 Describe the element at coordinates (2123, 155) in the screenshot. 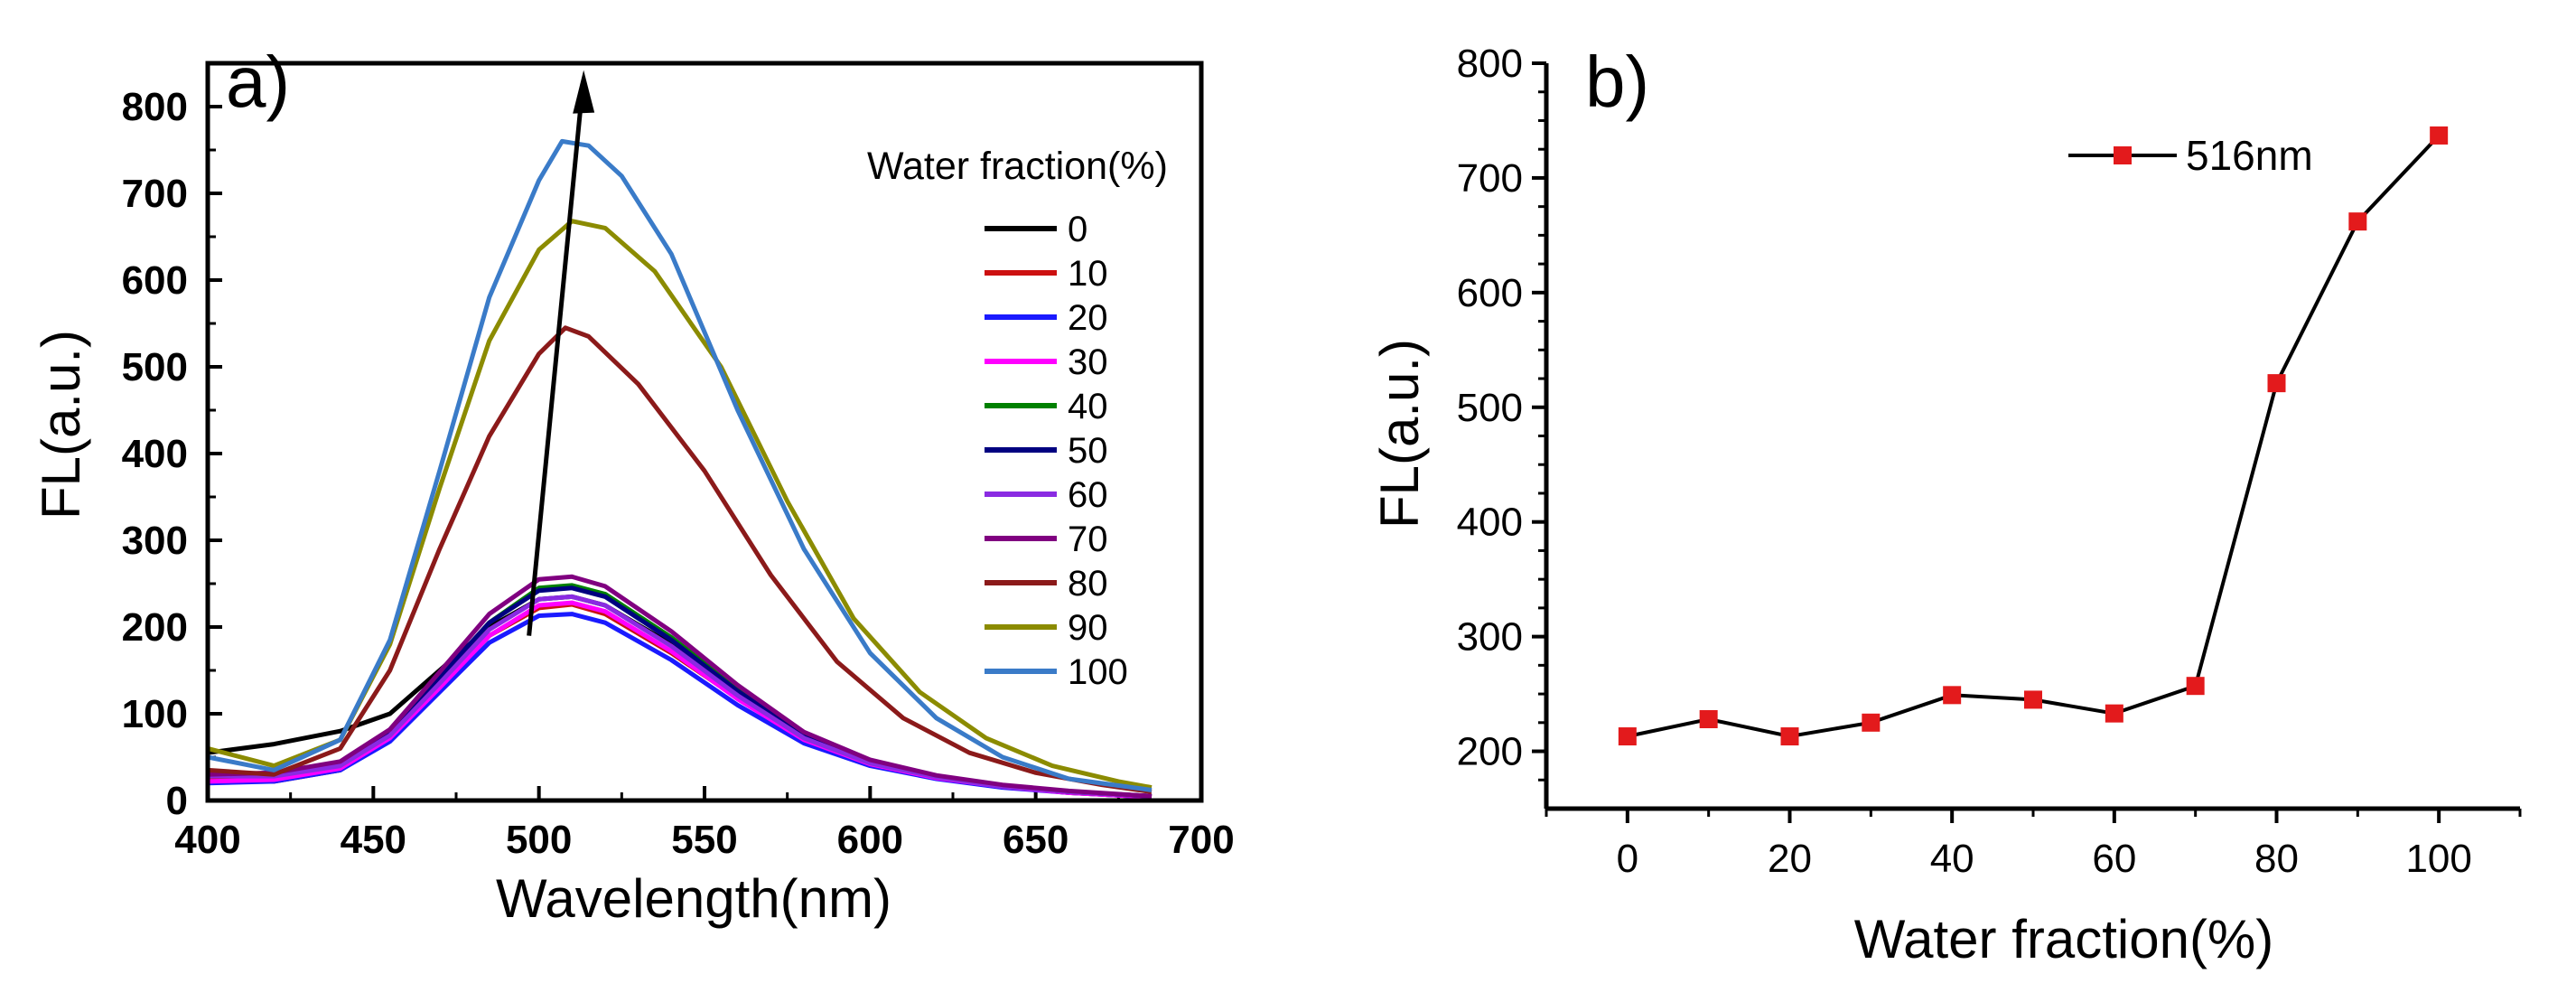

I see `panel-b-legend-swatch-marker` at that location.